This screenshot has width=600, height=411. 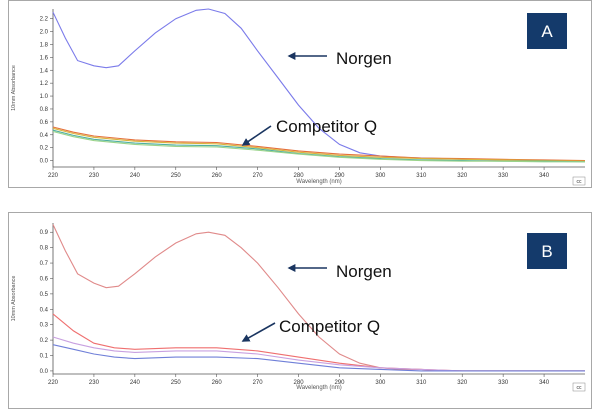 I want to click on y-tick-label: 1.2, so click(x=44, y=84).